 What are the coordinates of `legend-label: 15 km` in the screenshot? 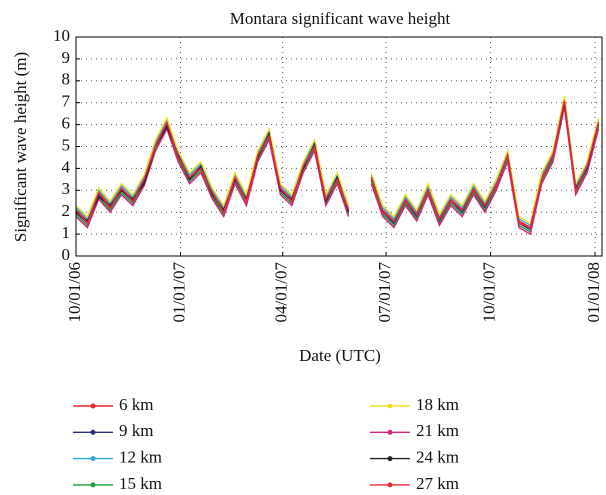 It's located at (140, 483).